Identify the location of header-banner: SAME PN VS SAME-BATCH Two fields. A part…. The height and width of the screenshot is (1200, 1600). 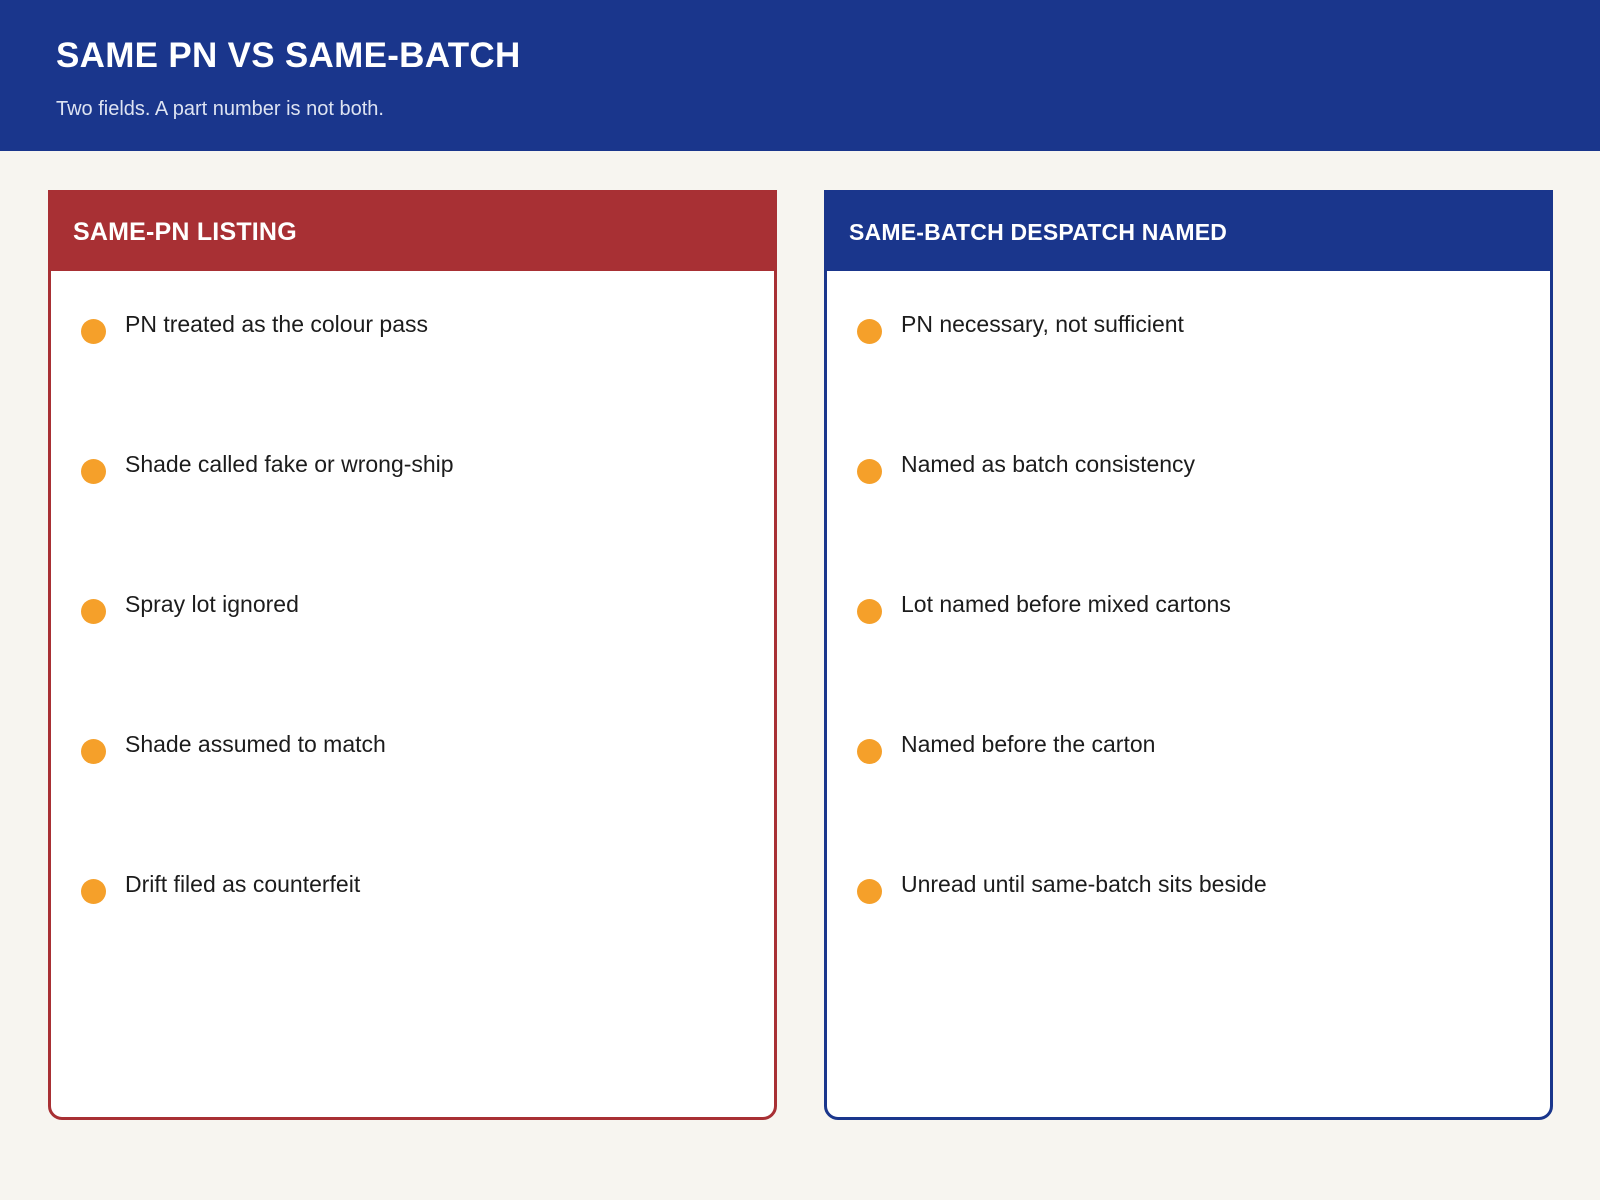
(800, 75).